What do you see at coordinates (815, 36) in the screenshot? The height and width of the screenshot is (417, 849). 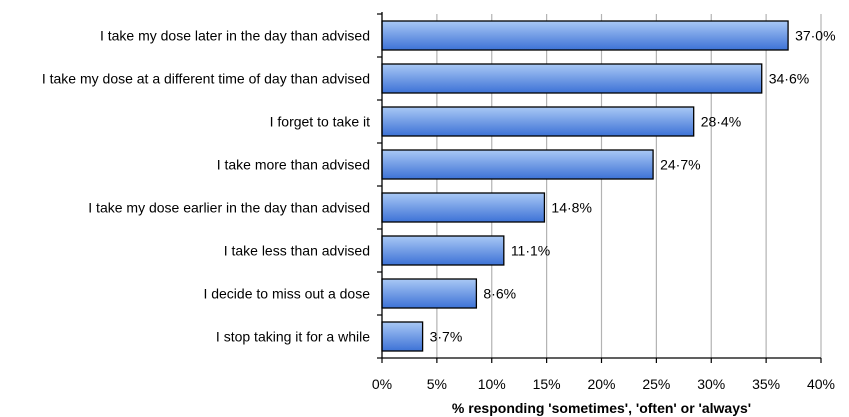 I see `data-label: 37·0%` at bounding box center [815, 36].